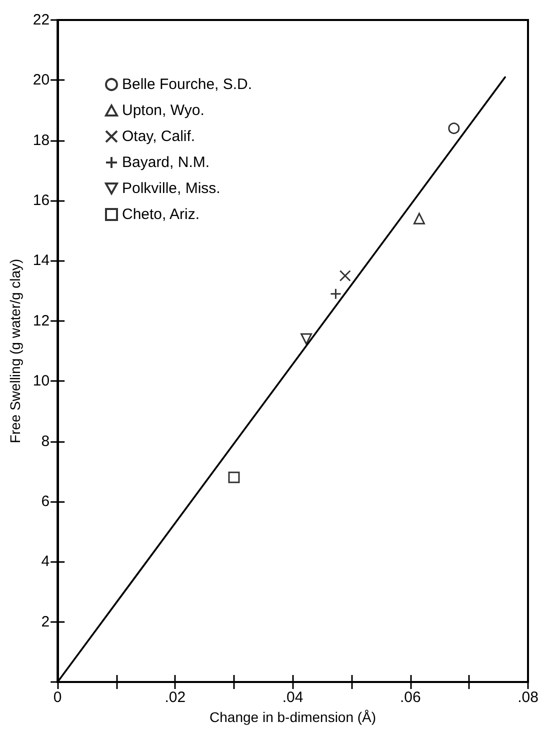 The width and height of the screenshot is (545, 729). I want to click on y-tick-label: 2, so click(45, 621).